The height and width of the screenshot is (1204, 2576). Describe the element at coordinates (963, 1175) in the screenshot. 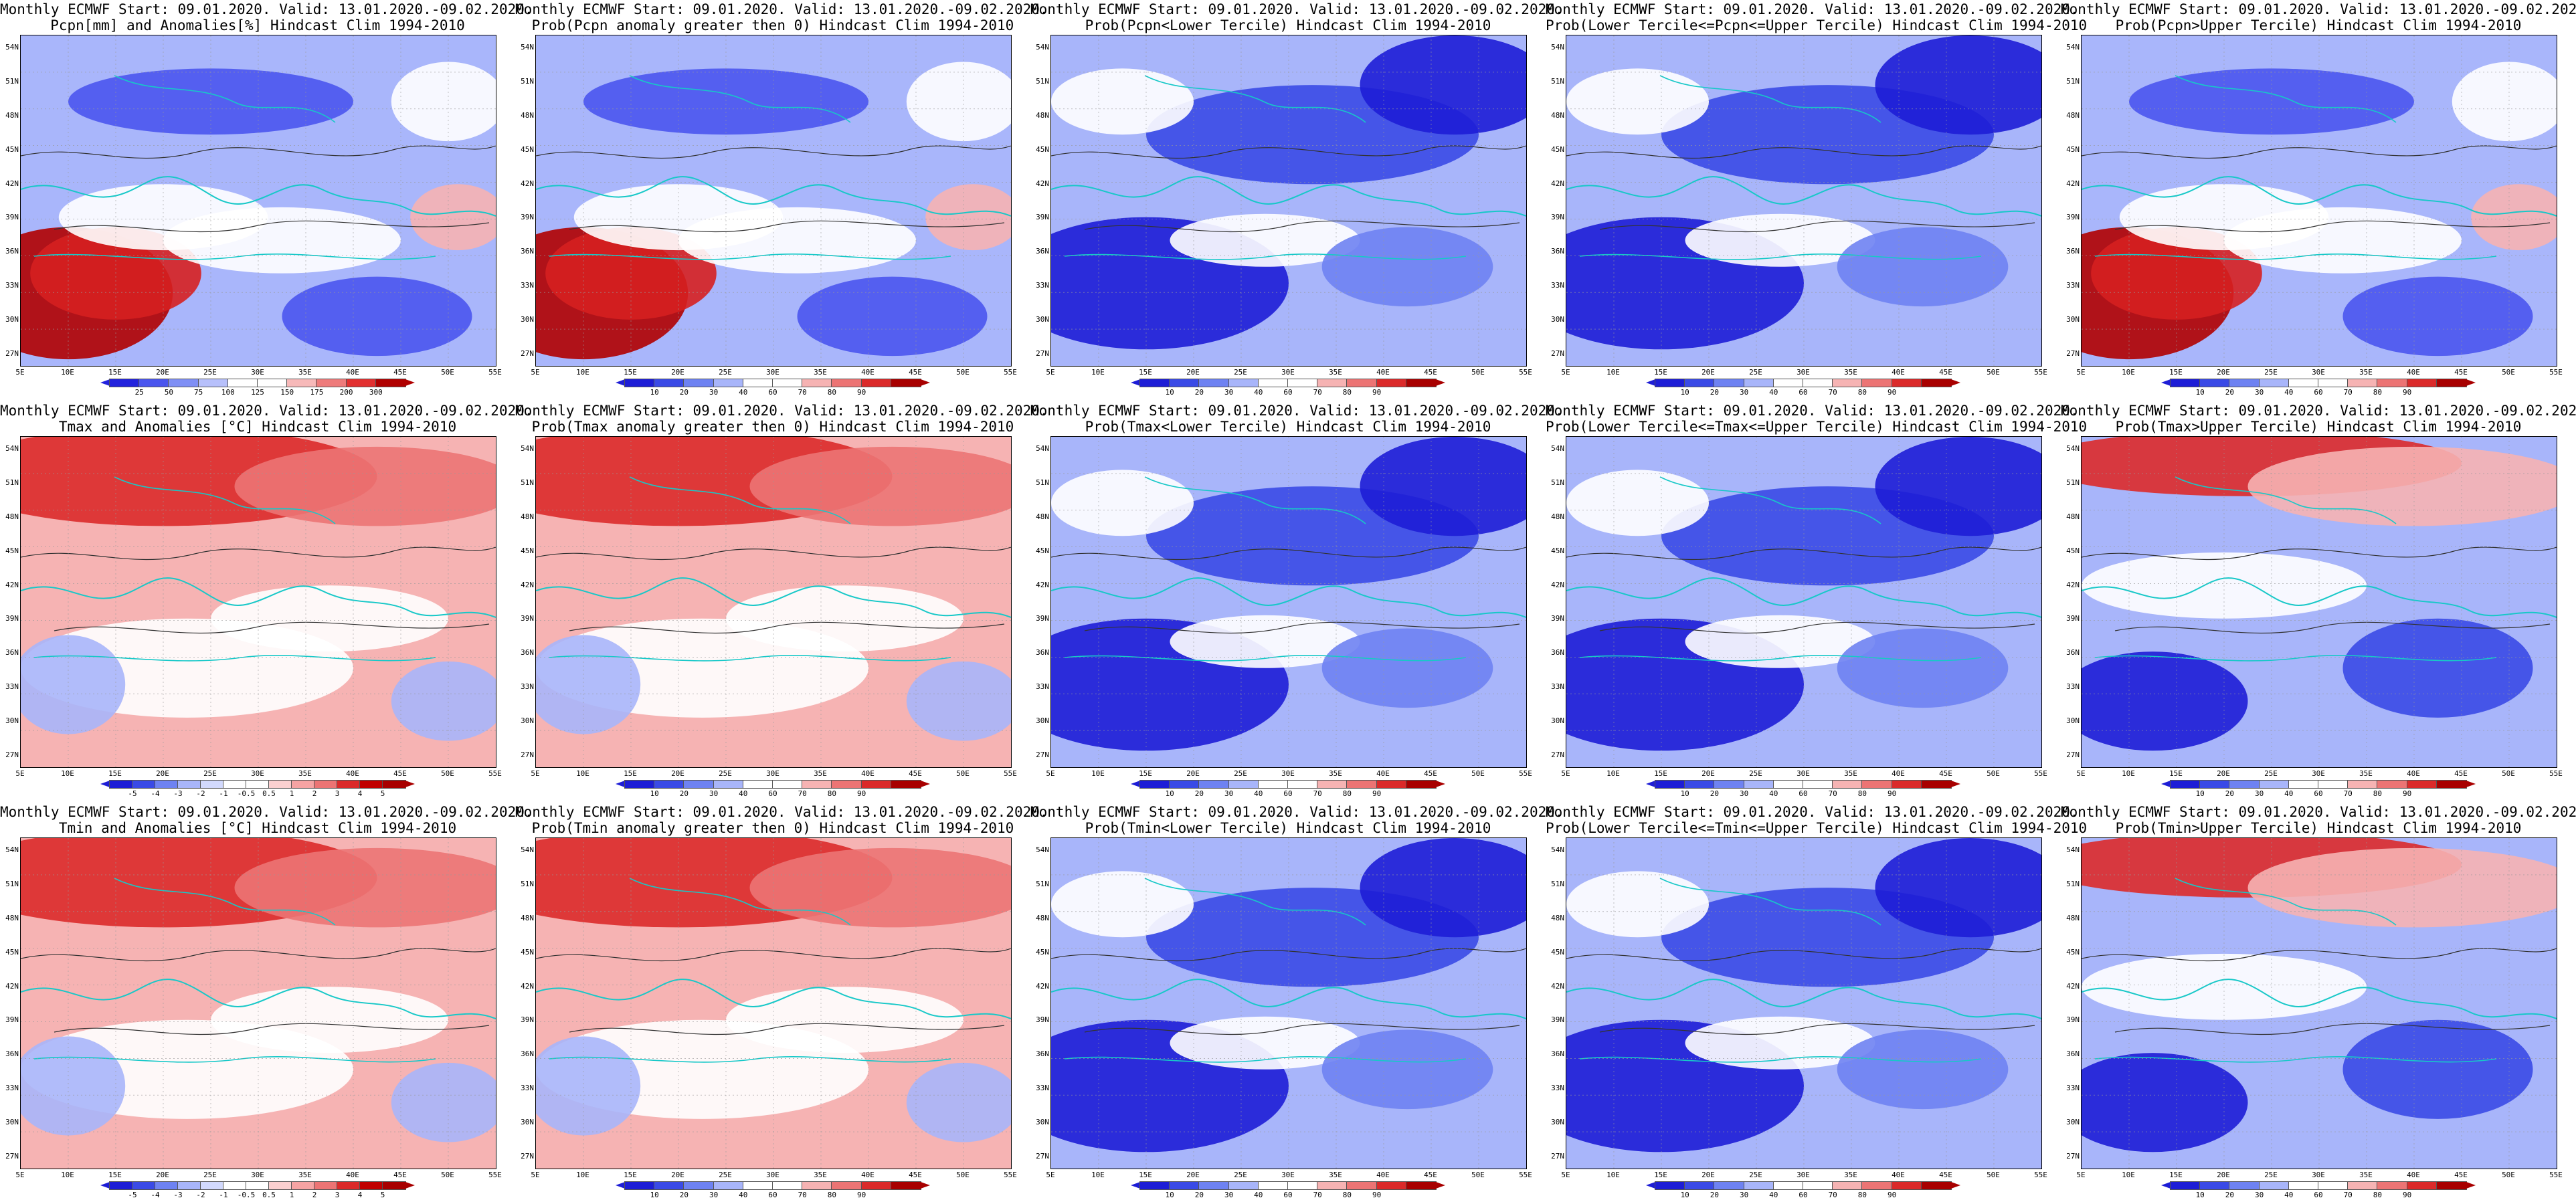

I see `longitude-label: 50E` at that location.